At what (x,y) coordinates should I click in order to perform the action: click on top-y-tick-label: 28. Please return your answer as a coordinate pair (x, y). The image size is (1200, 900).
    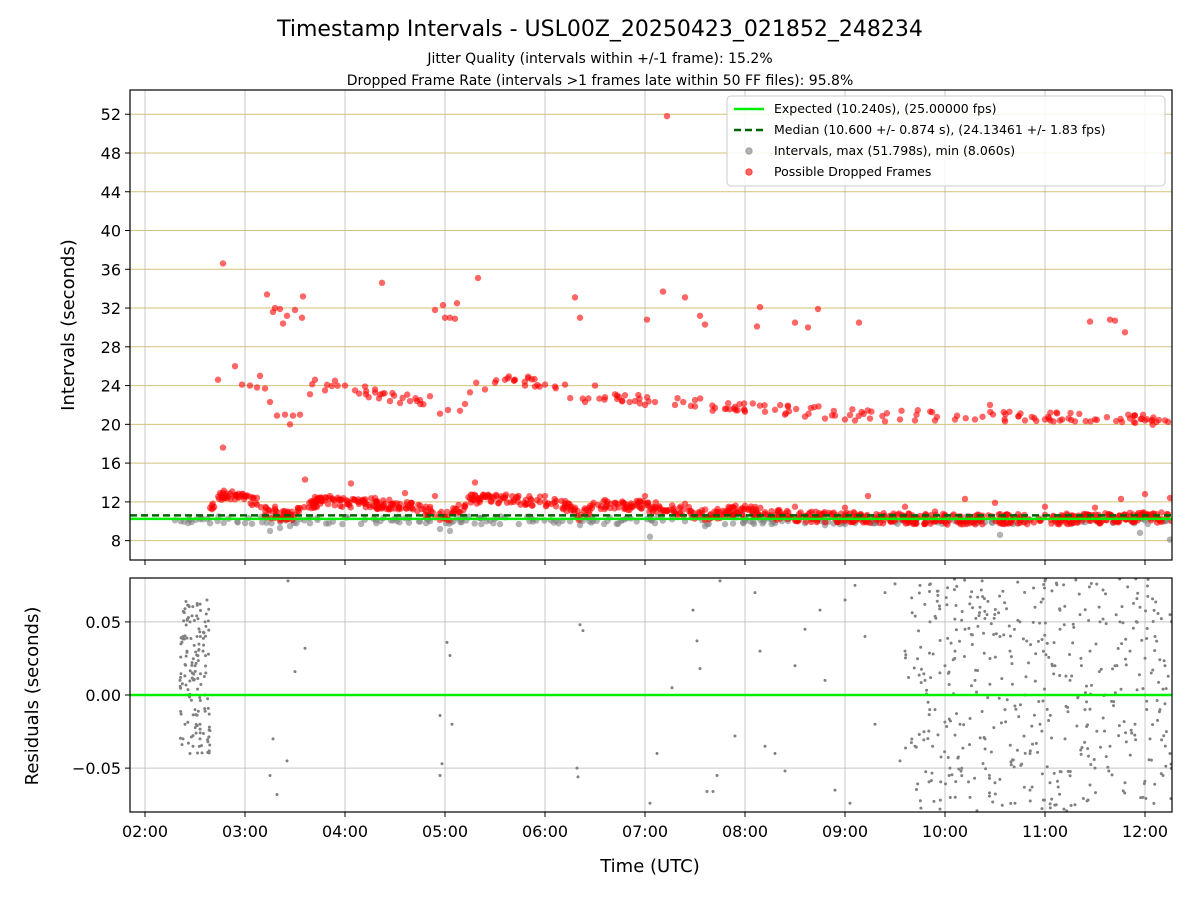
    Looking at the image, I should click on (111, 347).